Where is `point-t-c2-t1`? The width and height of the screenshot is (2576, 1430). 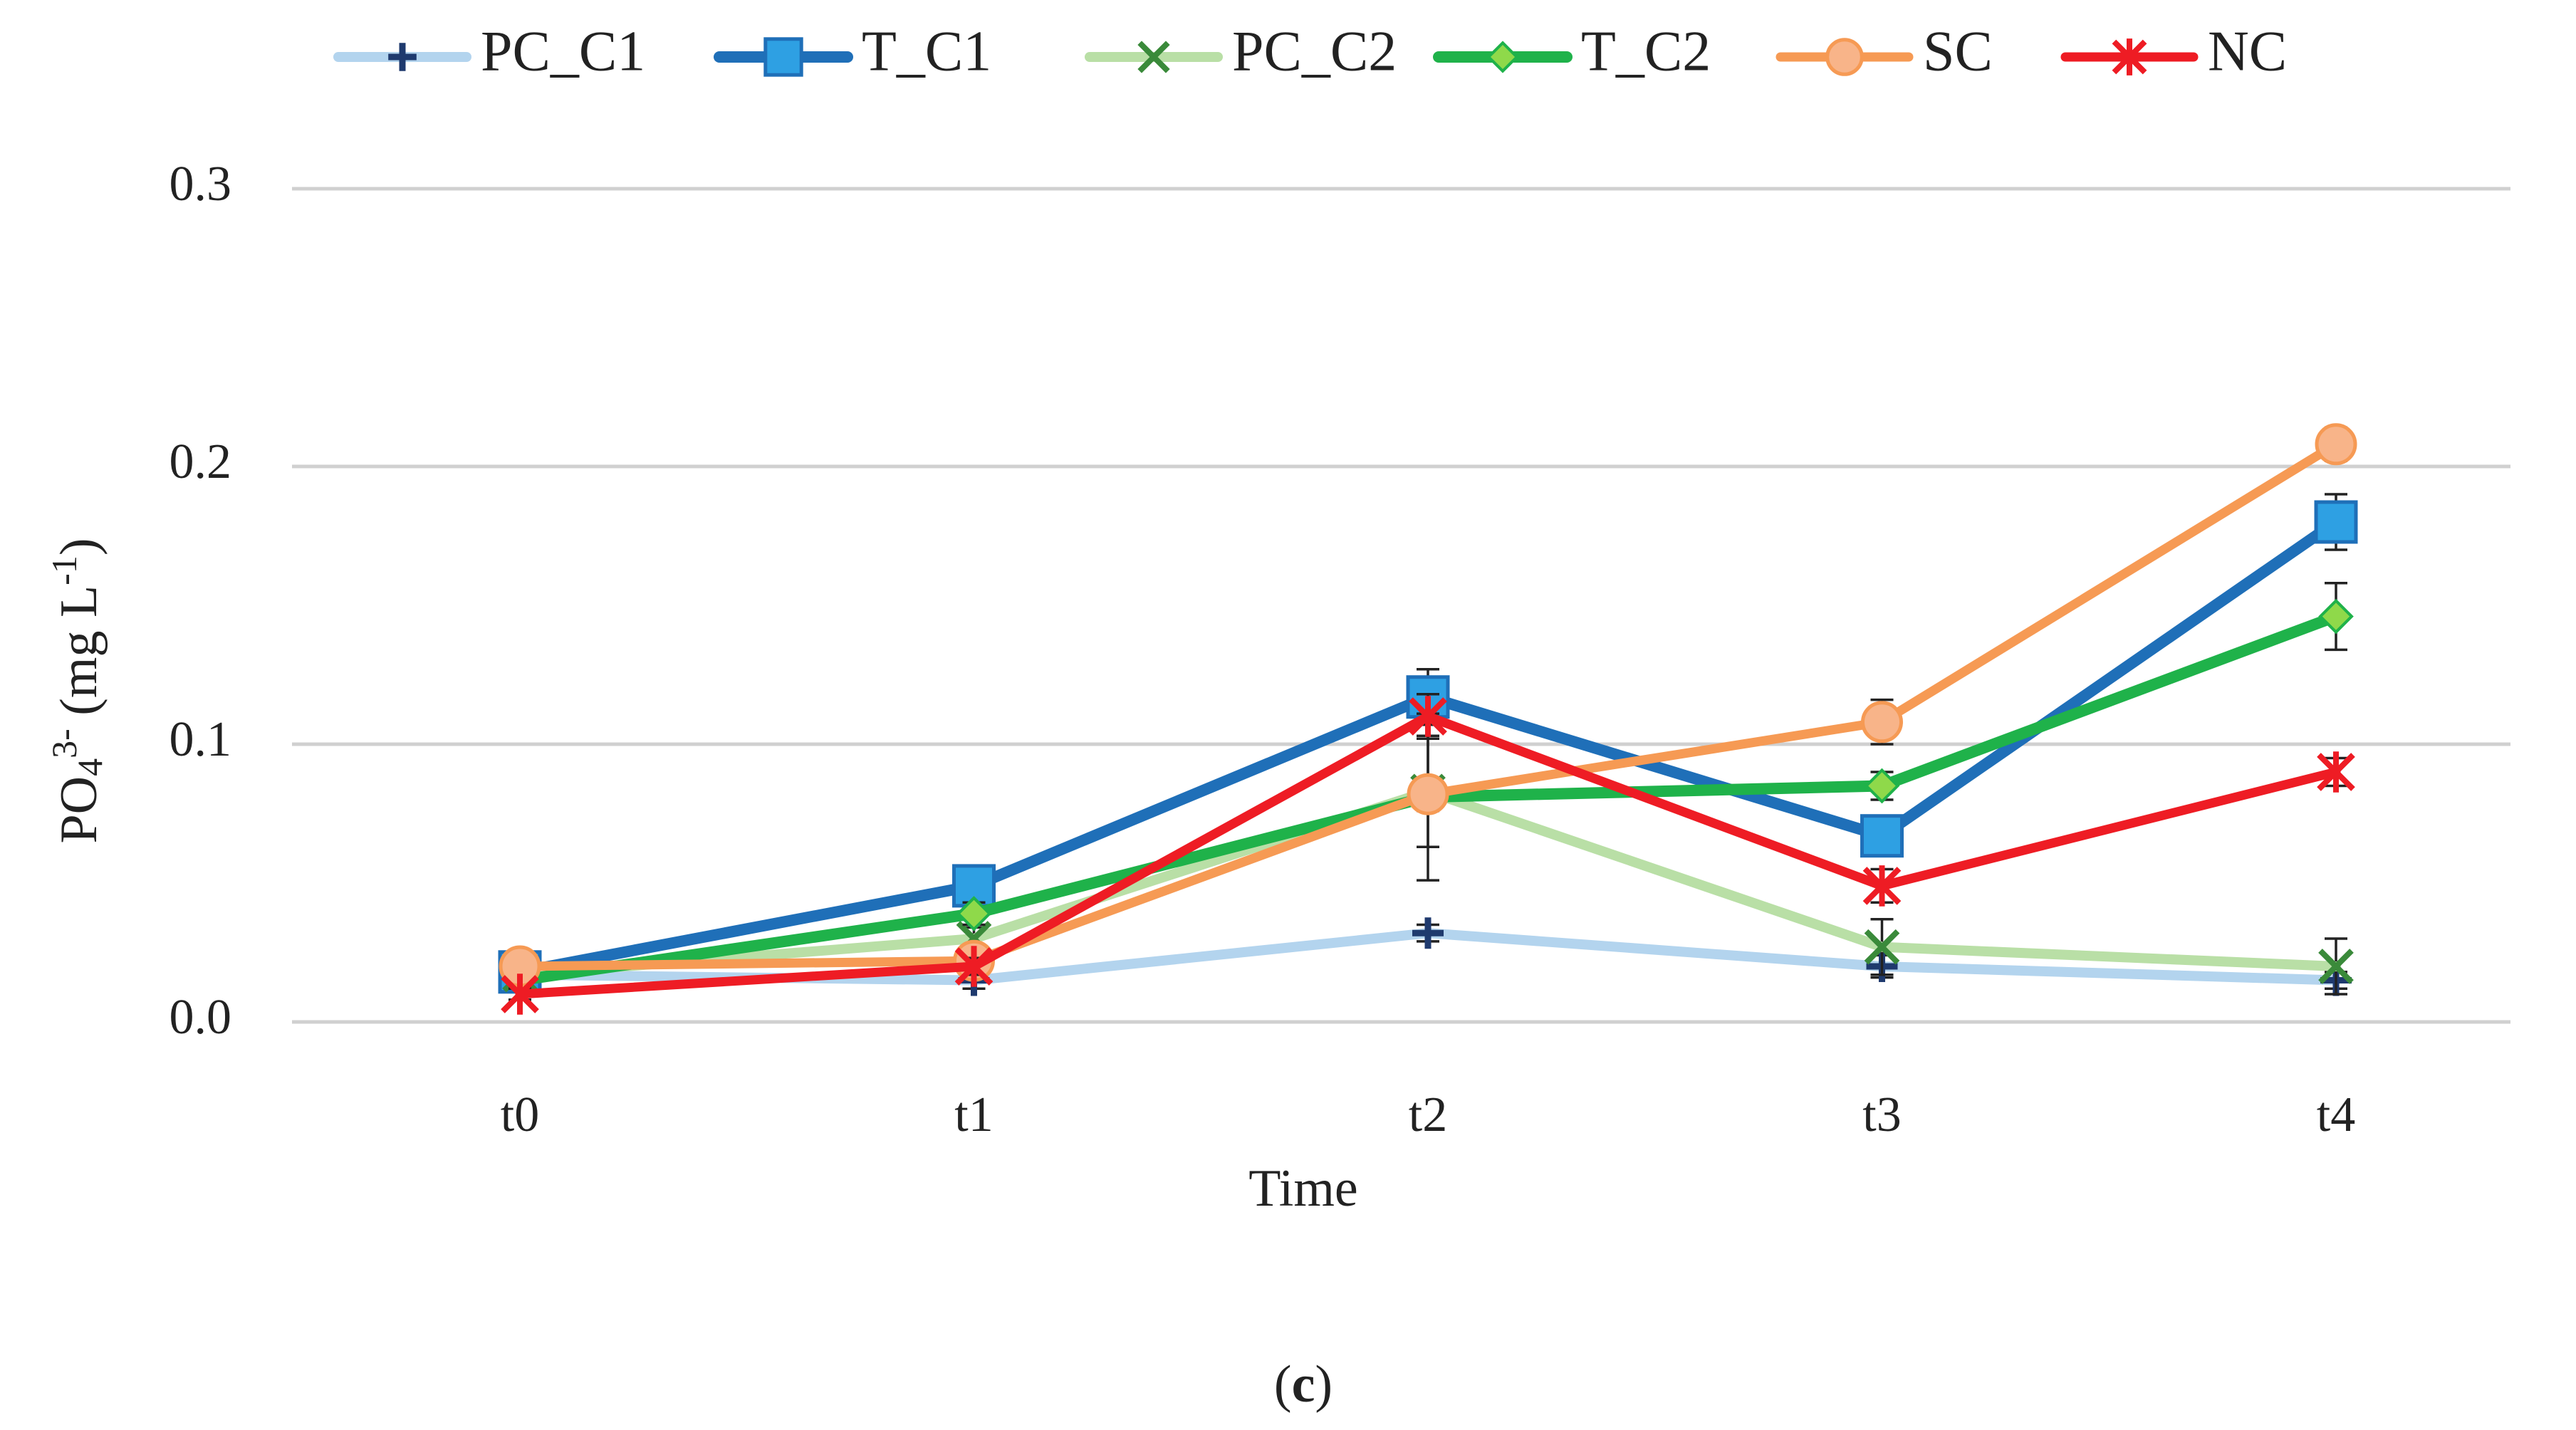
point-t-c2-t1 is located at coordinates (974, 913).